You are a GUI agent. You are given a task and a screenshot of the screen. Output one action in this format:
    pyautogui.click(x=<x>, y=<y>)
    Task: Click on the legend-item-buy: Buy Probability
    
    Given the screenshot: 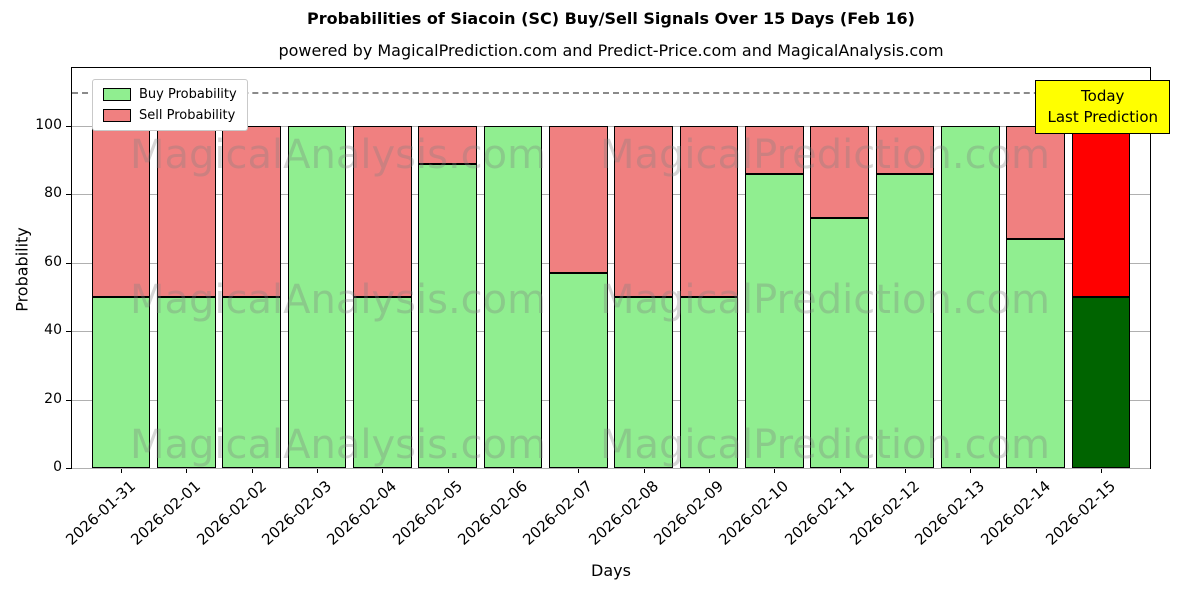 What is the action you would take?
    pyautogui.click(x=170, y=94)
    